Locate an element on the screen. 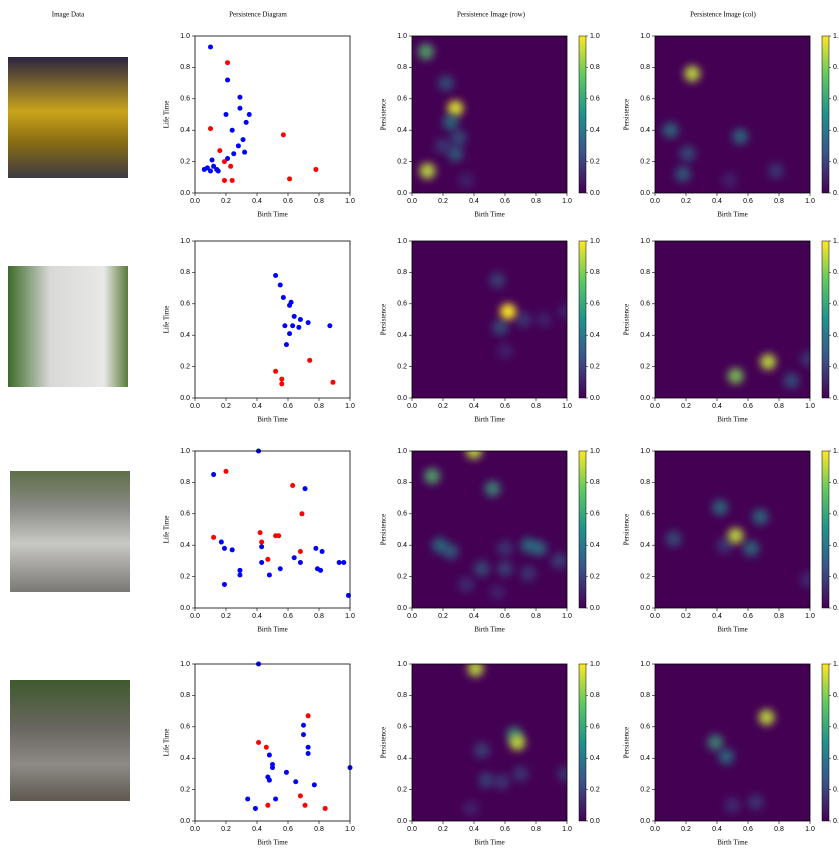 The width and height of the screenshot is (839, 855). y-axis-label: Persistence is located at coordinates (384, 743).